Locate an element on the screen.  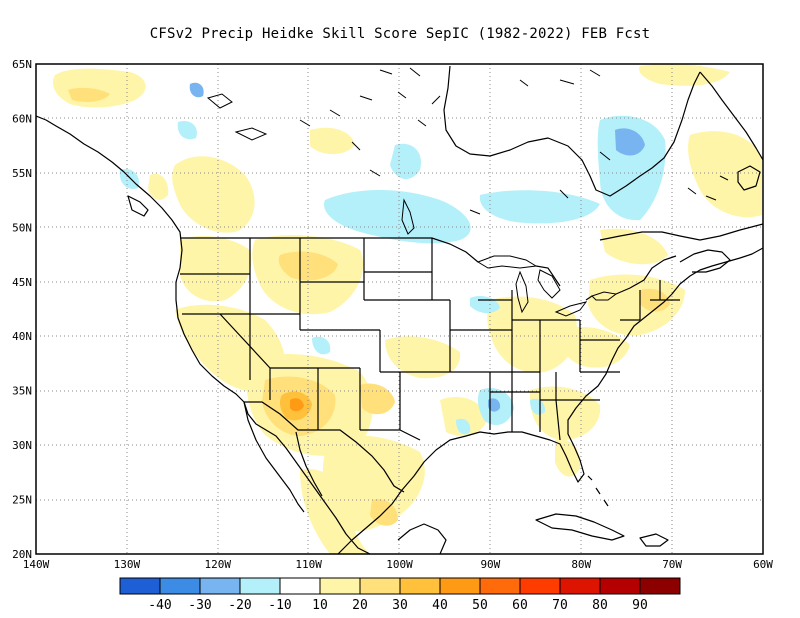
shade-montana-orange is located at coordinates (308, 266).